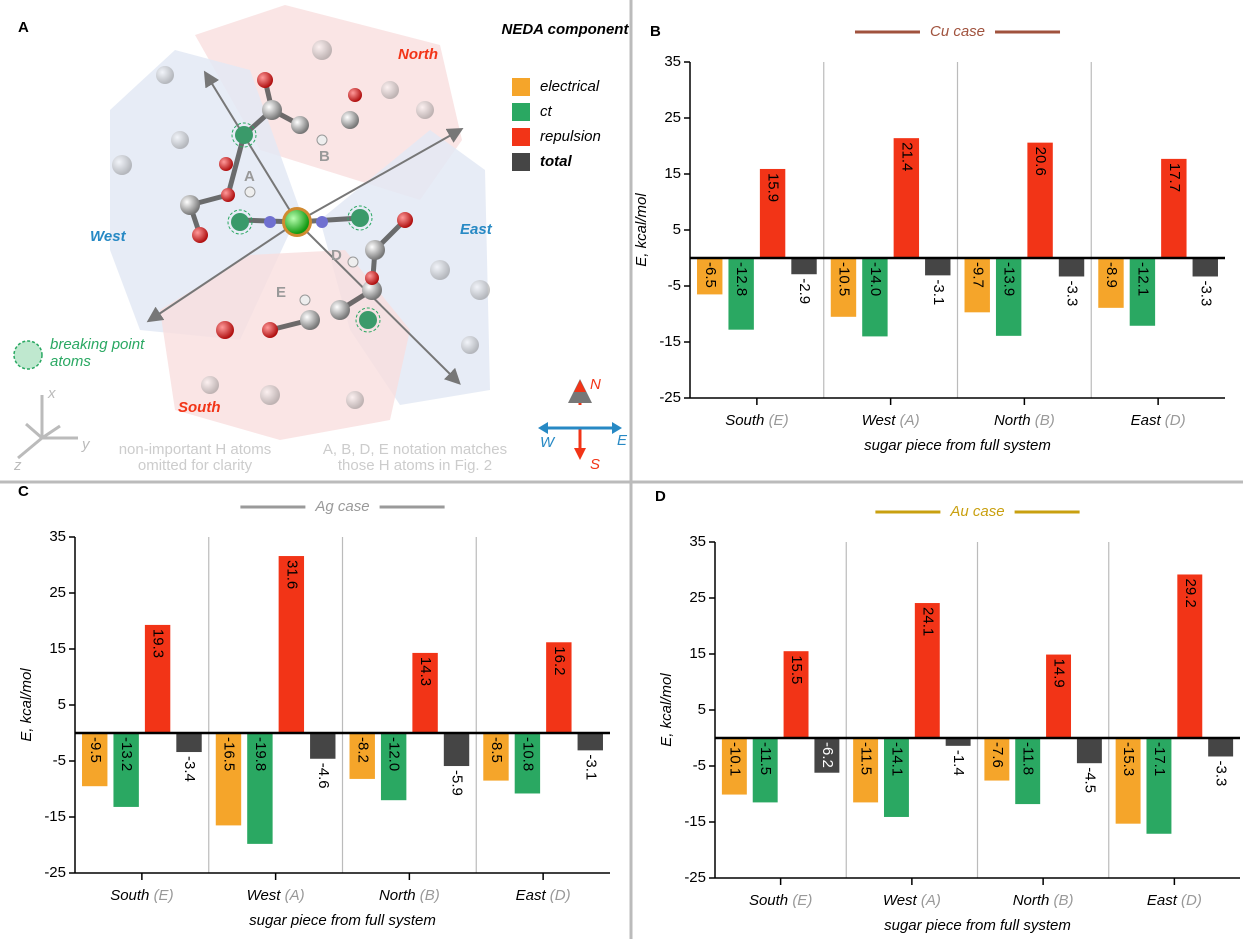 The image size is (1243, 939). What do you see at coordinates (341, 506) in the screenshot?
I see `chart-title: Ag case` at bounding box center [341, 506].